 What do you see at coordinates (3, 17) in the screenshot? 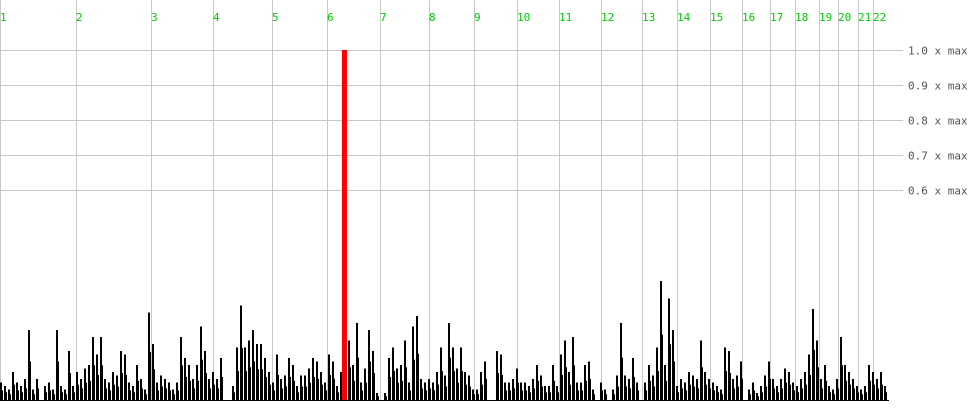
I see `chromosome-label-1: 1` at bounding box center [3, 17].